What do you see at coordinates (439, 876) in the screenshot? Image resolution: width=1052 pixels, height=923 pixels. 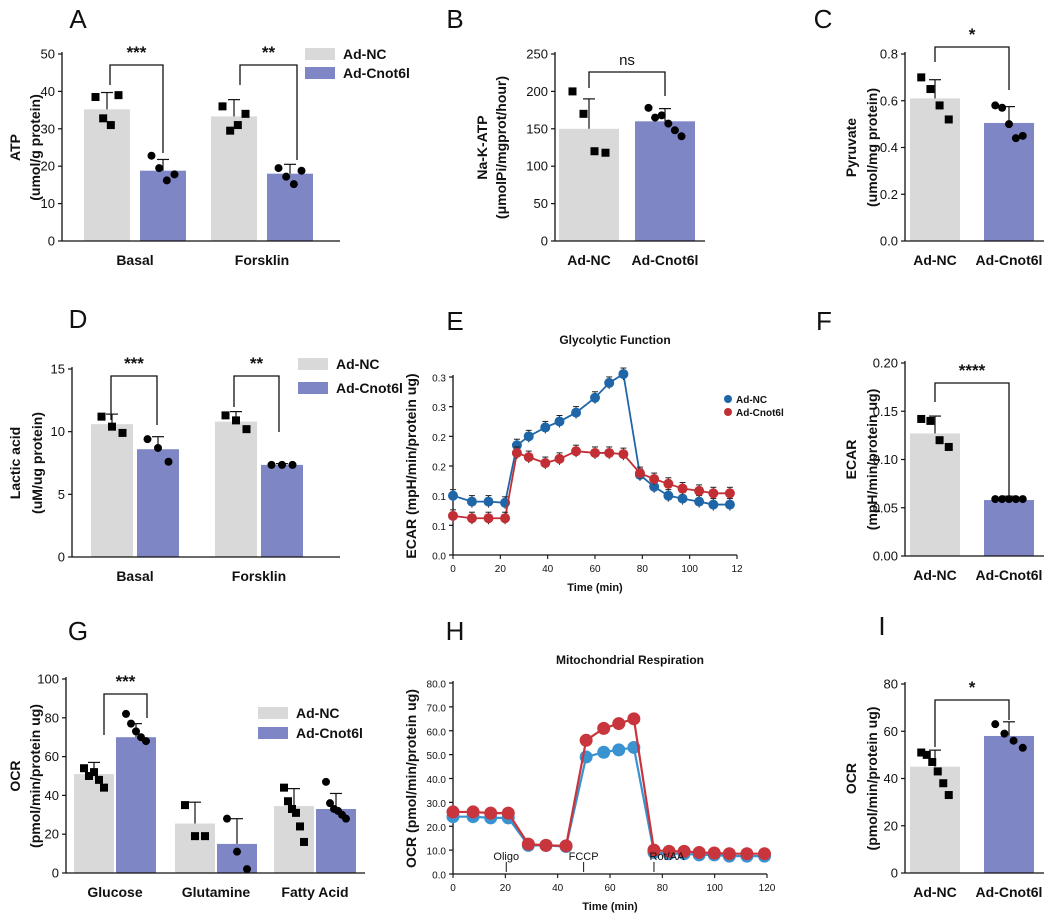 I see `y-tick-label: 0.0` at bounding box center [439, 876].